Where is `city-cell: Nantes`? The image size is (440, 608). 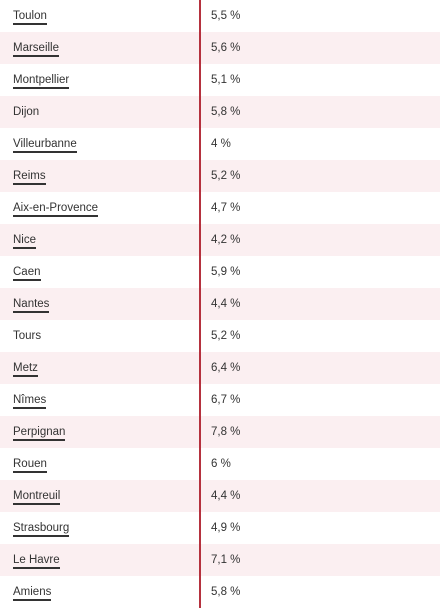 city-cell: Nantes is located at coordinates (100, 304).